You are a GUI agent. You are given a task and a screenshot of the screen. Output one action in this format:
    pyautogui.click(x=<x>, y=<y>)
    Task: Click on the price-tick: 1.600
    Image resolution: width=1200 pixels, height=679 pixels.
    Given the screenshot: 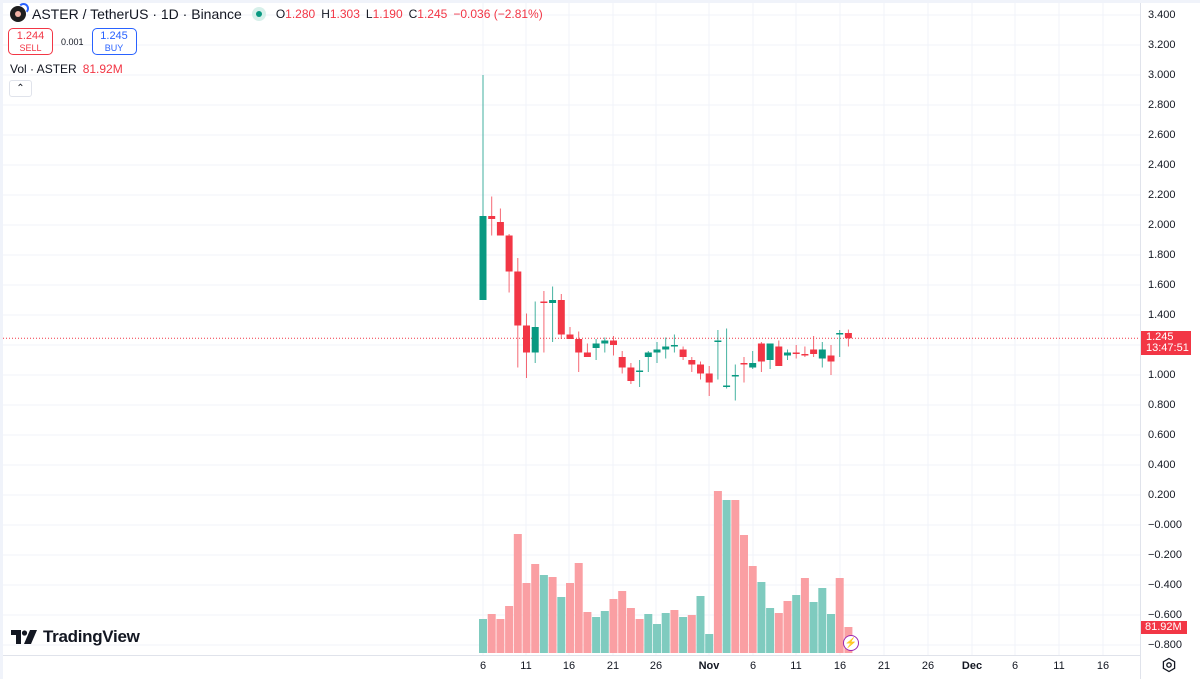 What is the action you would take?
    pyautogui.click(x=1162, y=285)
    